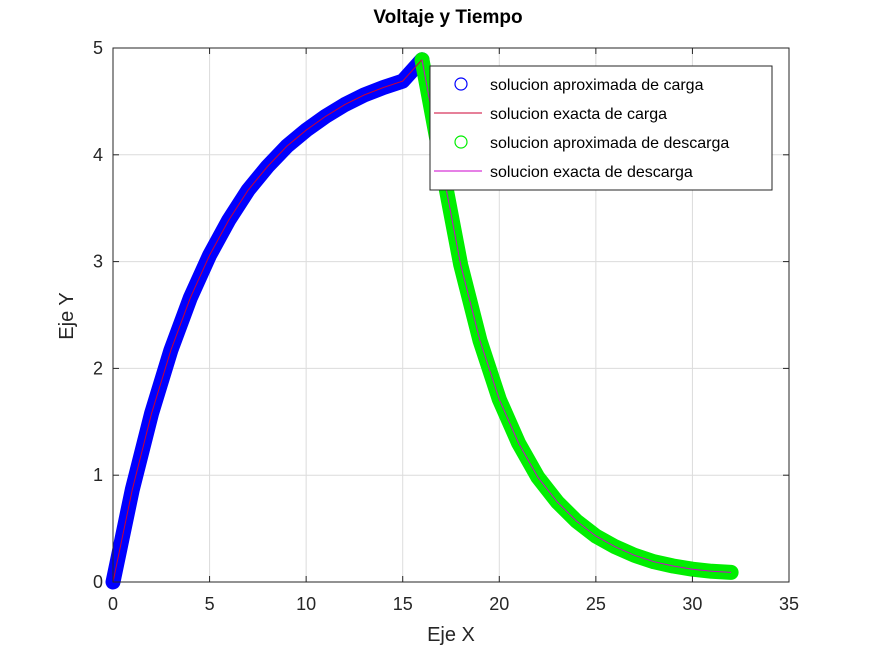 The image size is (872, 654). What do you see at coordinates (596, 604) in the screenshot?
I see `x-tick-label: 25` at bounding box center [596, 604].